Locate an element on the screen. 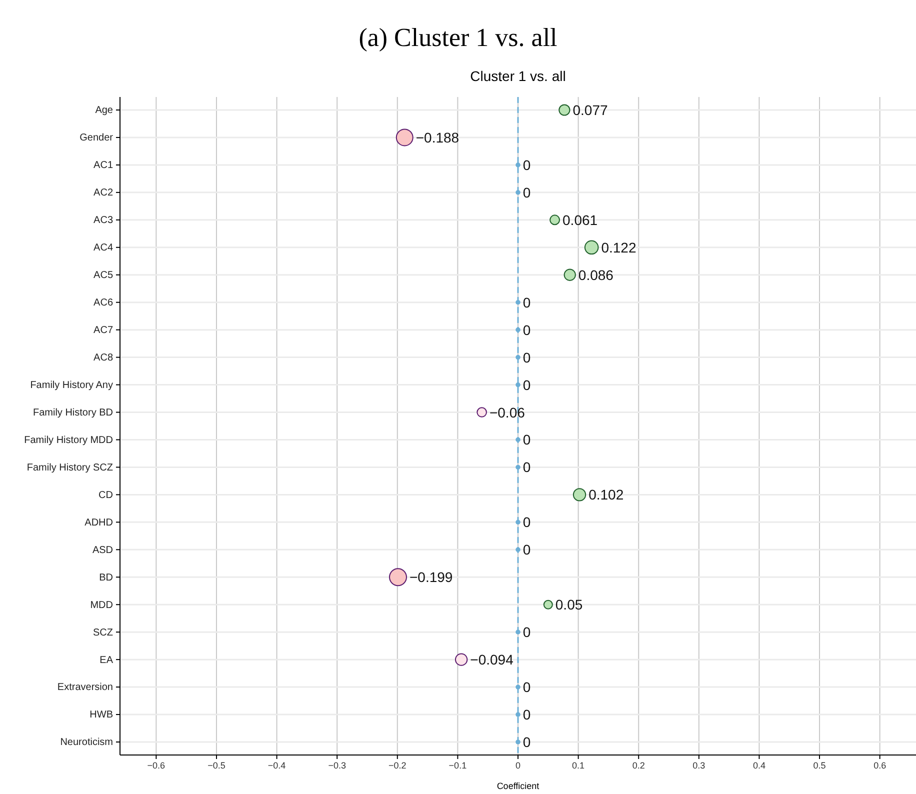  chart-title: (a) Cluster 1 vs. all is located at coordinates (458, 37).